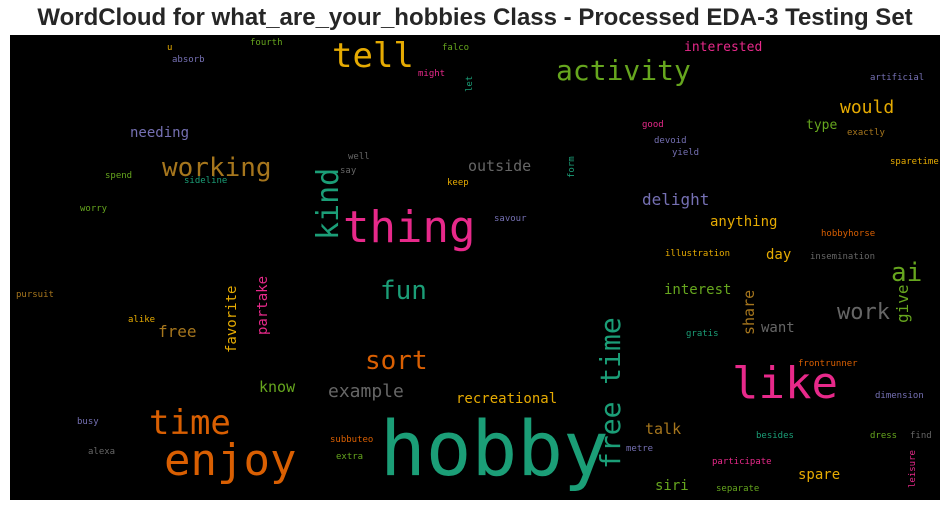 Image resolution: width=950 pixels, height=511 pixels. Describe the element at coordinates (737, 489) in the screenshot. I see `word-separate: separate` at that location.